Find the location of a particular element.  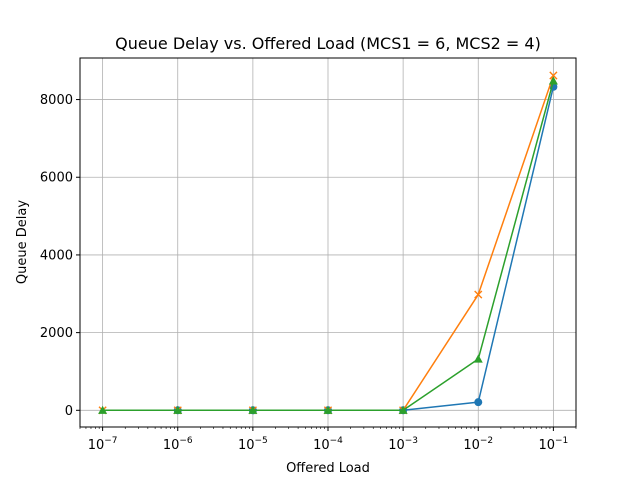

x-tick-label: 10⁻⁴ is located at coordinates (328, 444).